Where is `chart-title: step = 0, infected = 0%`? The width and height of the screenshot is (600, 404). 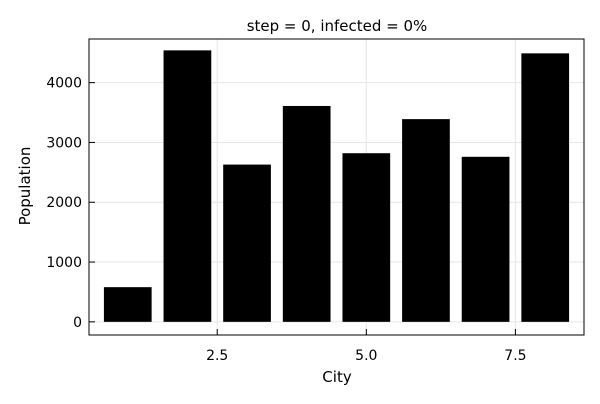 chart-title: step = 0, infected = 0% is located at coordinates (337, 26).